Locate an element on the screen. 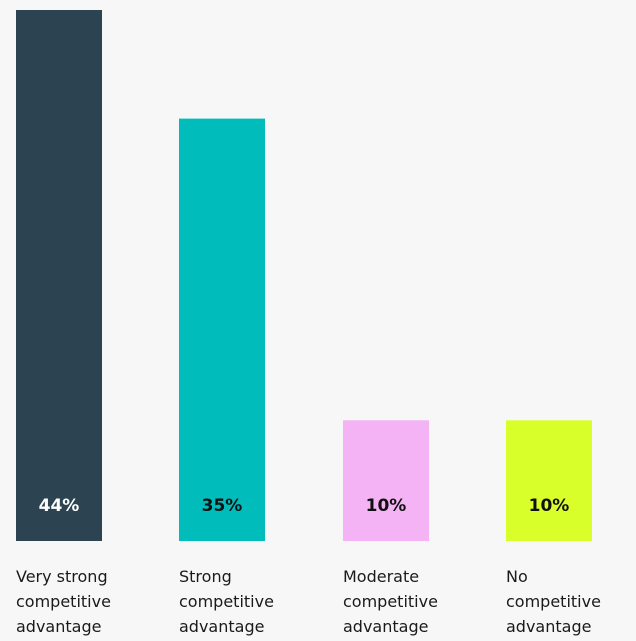 The width and height of the screenshot is (636, 641). category-label-line: No is located at coordinates (517, 576).